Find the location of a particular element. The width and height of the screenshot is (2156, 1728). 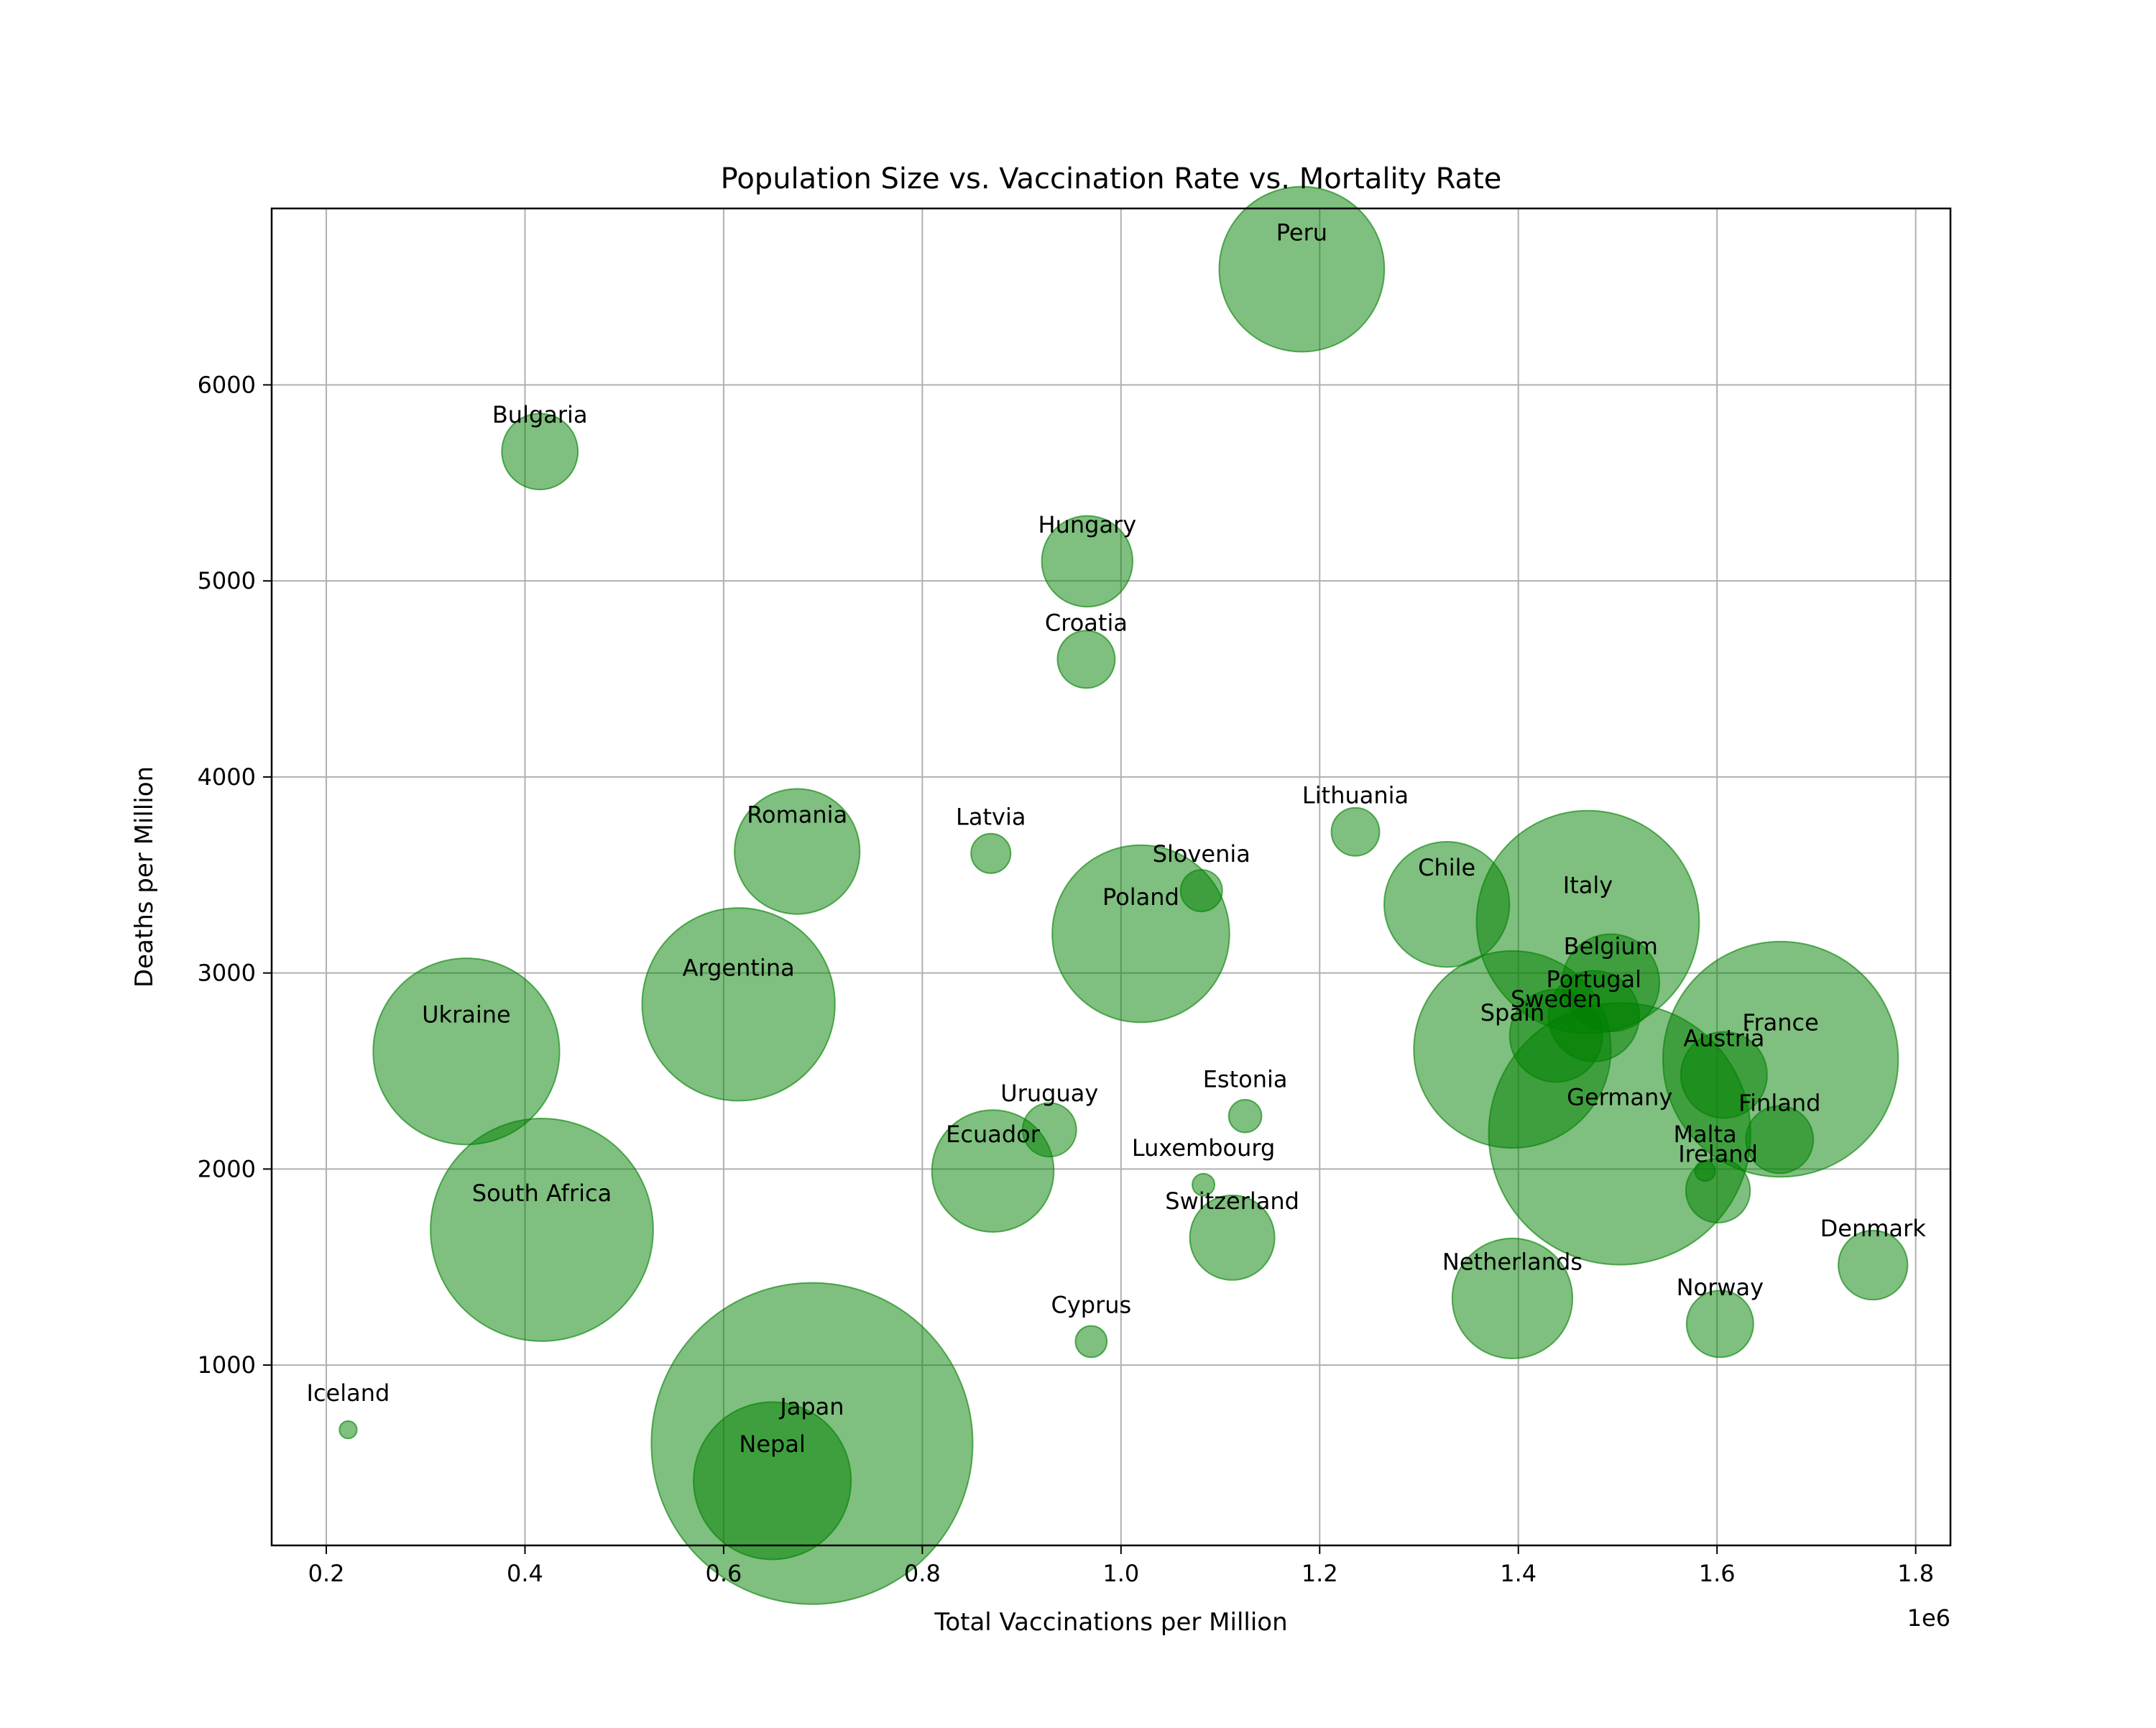

data-point-label: Spain is located at coordinates (1512, 1012).